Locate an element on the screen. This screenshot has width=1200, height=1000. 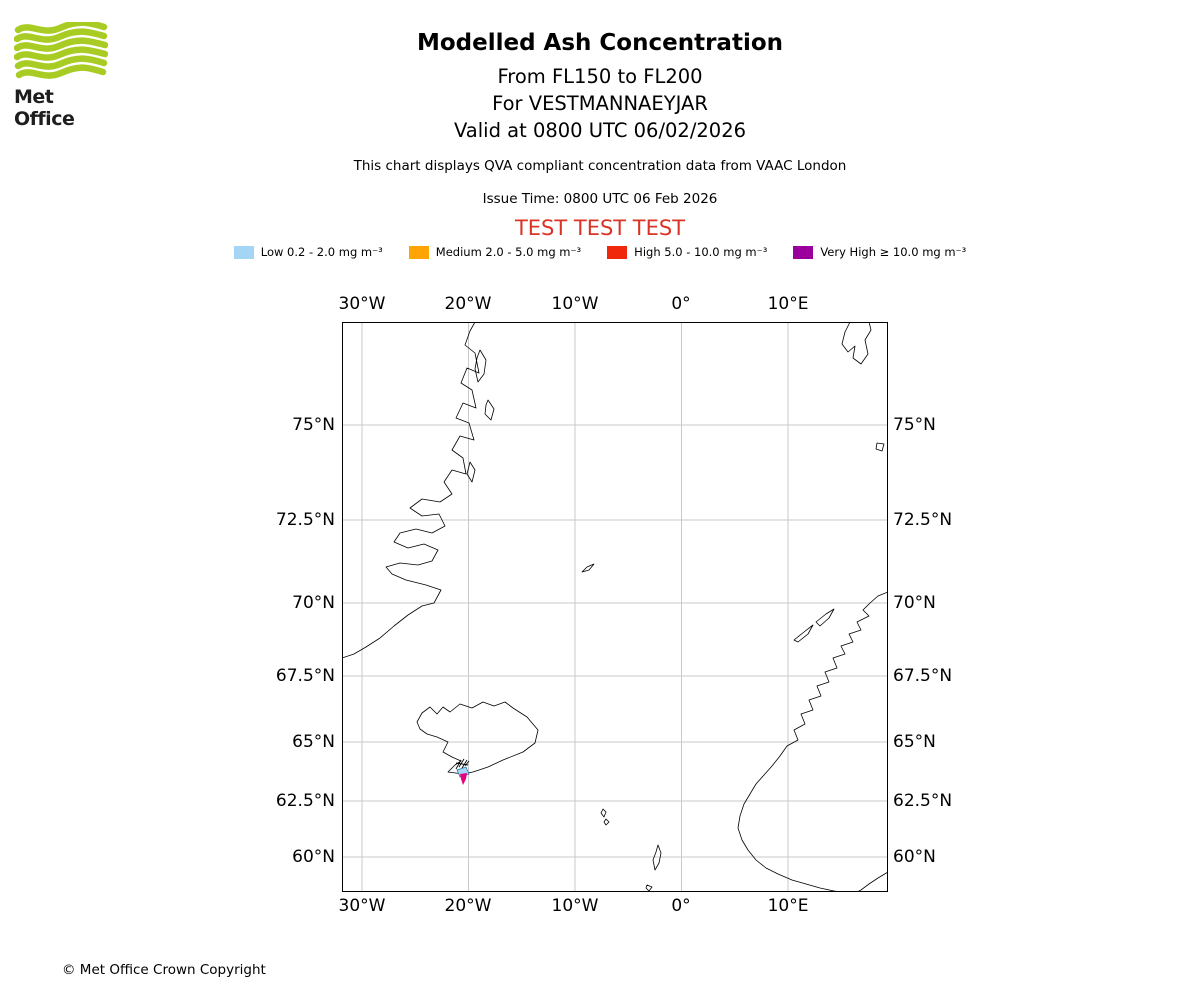
legend-item-medium: Medium 2.0 - 5.0 mg m⁻³ is located at coordinates (495, 252).